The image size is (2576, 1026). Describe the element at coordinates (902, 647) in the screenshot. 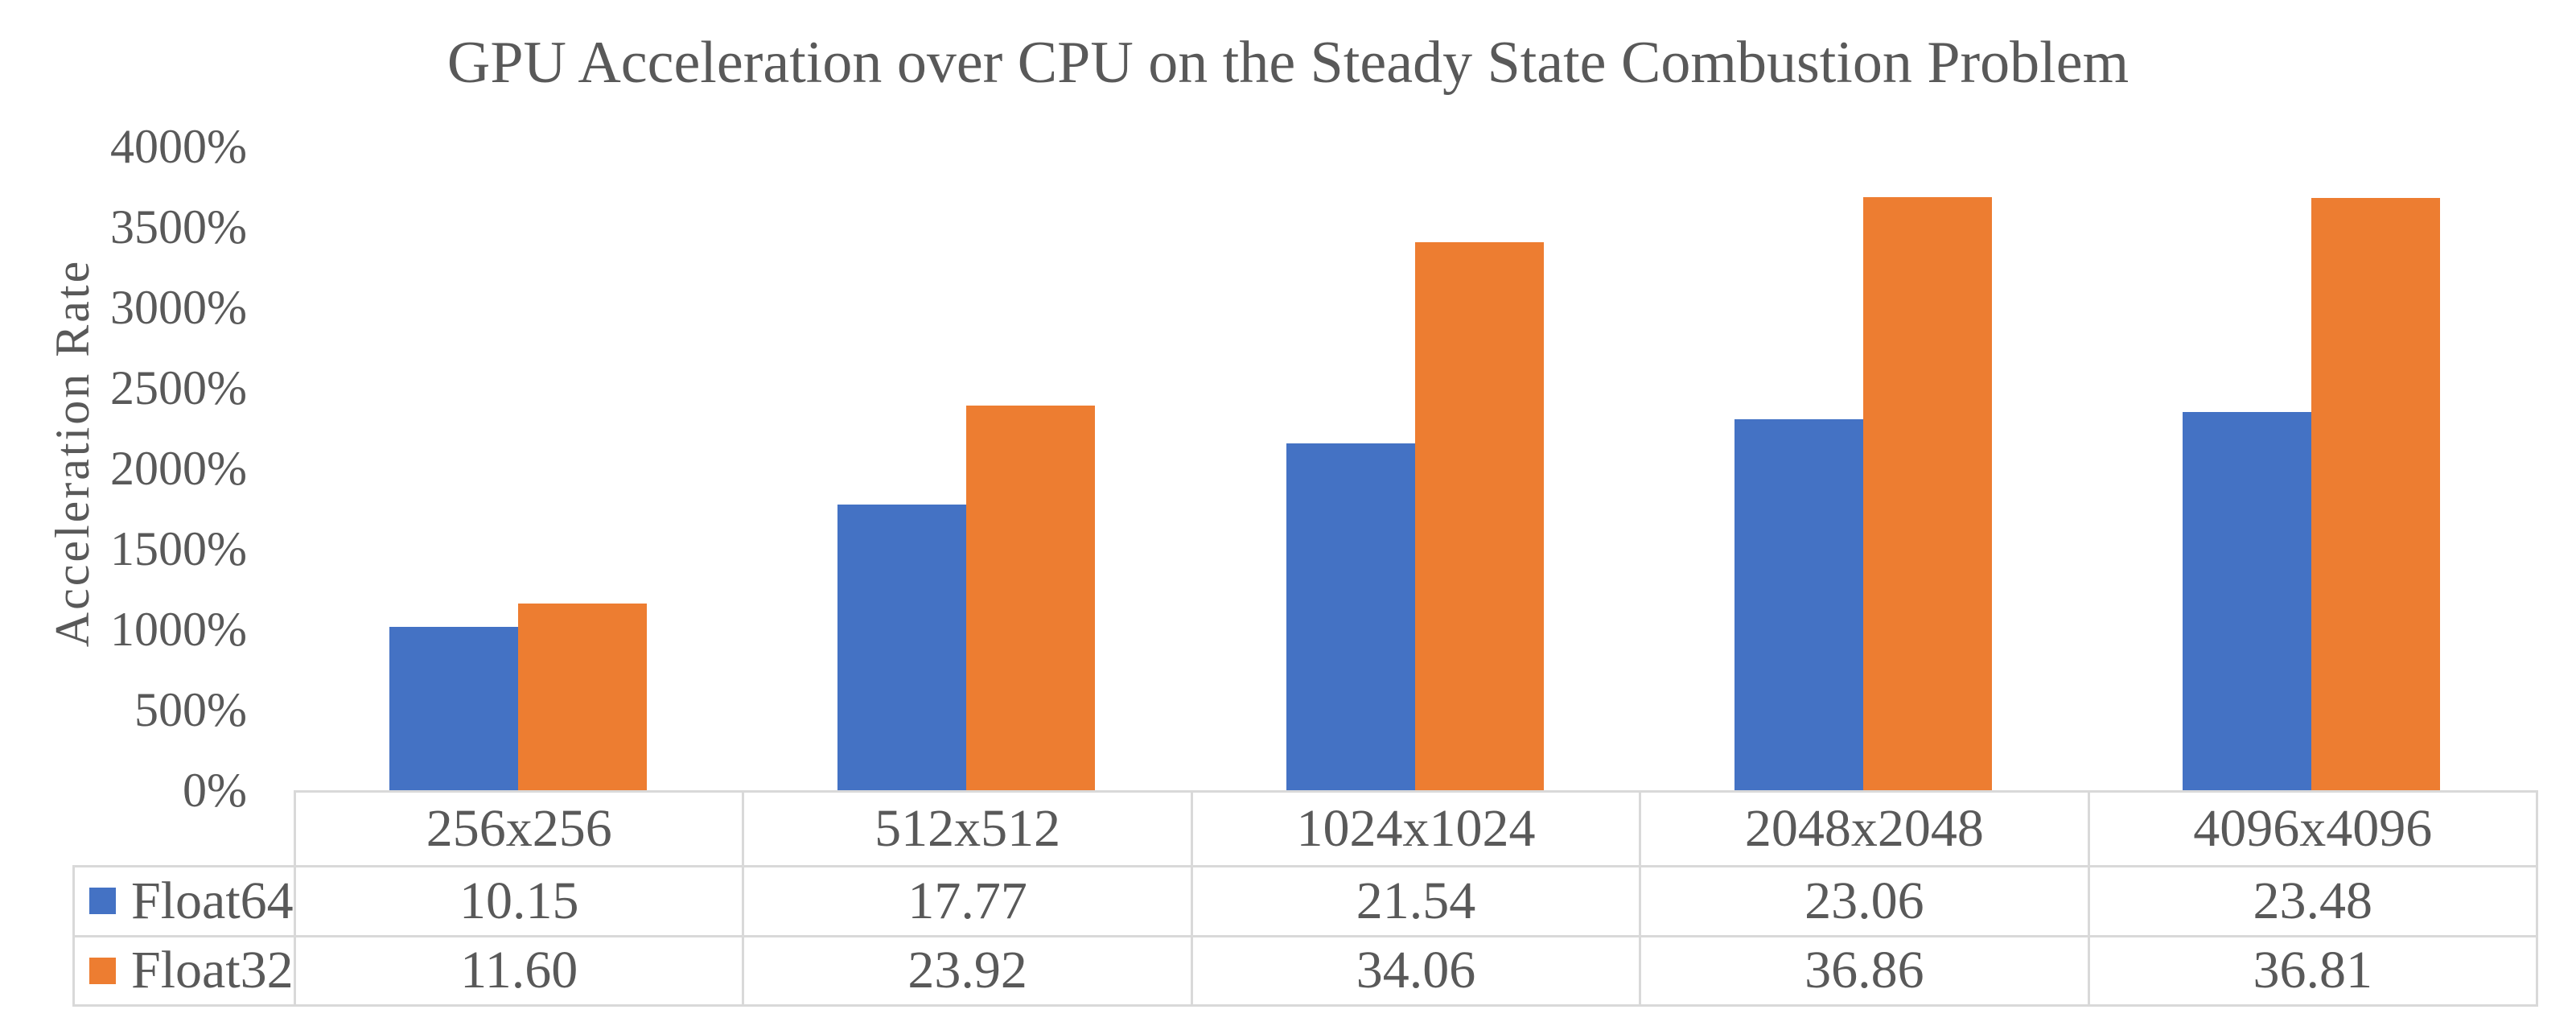

I see `bar-float64-512x512` at that location.